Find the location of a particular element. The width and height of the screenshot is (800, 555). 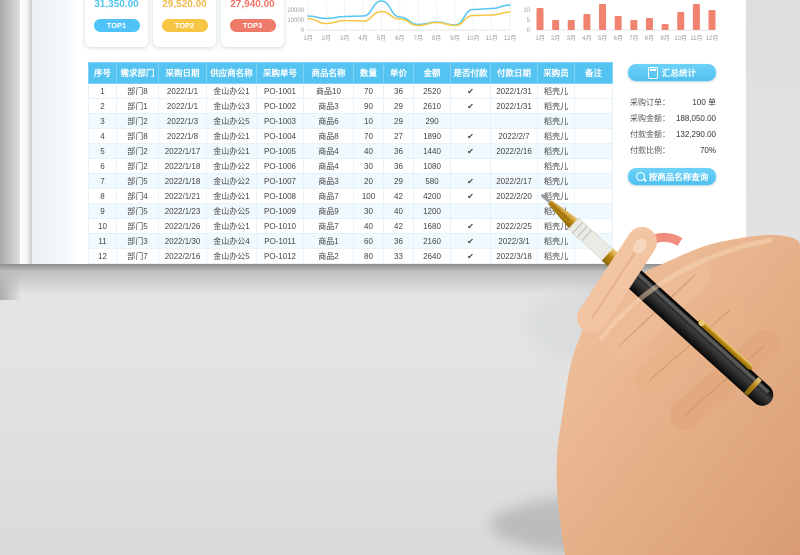

table-cell: 2022/1/26 is located at coordinates (182, 226).